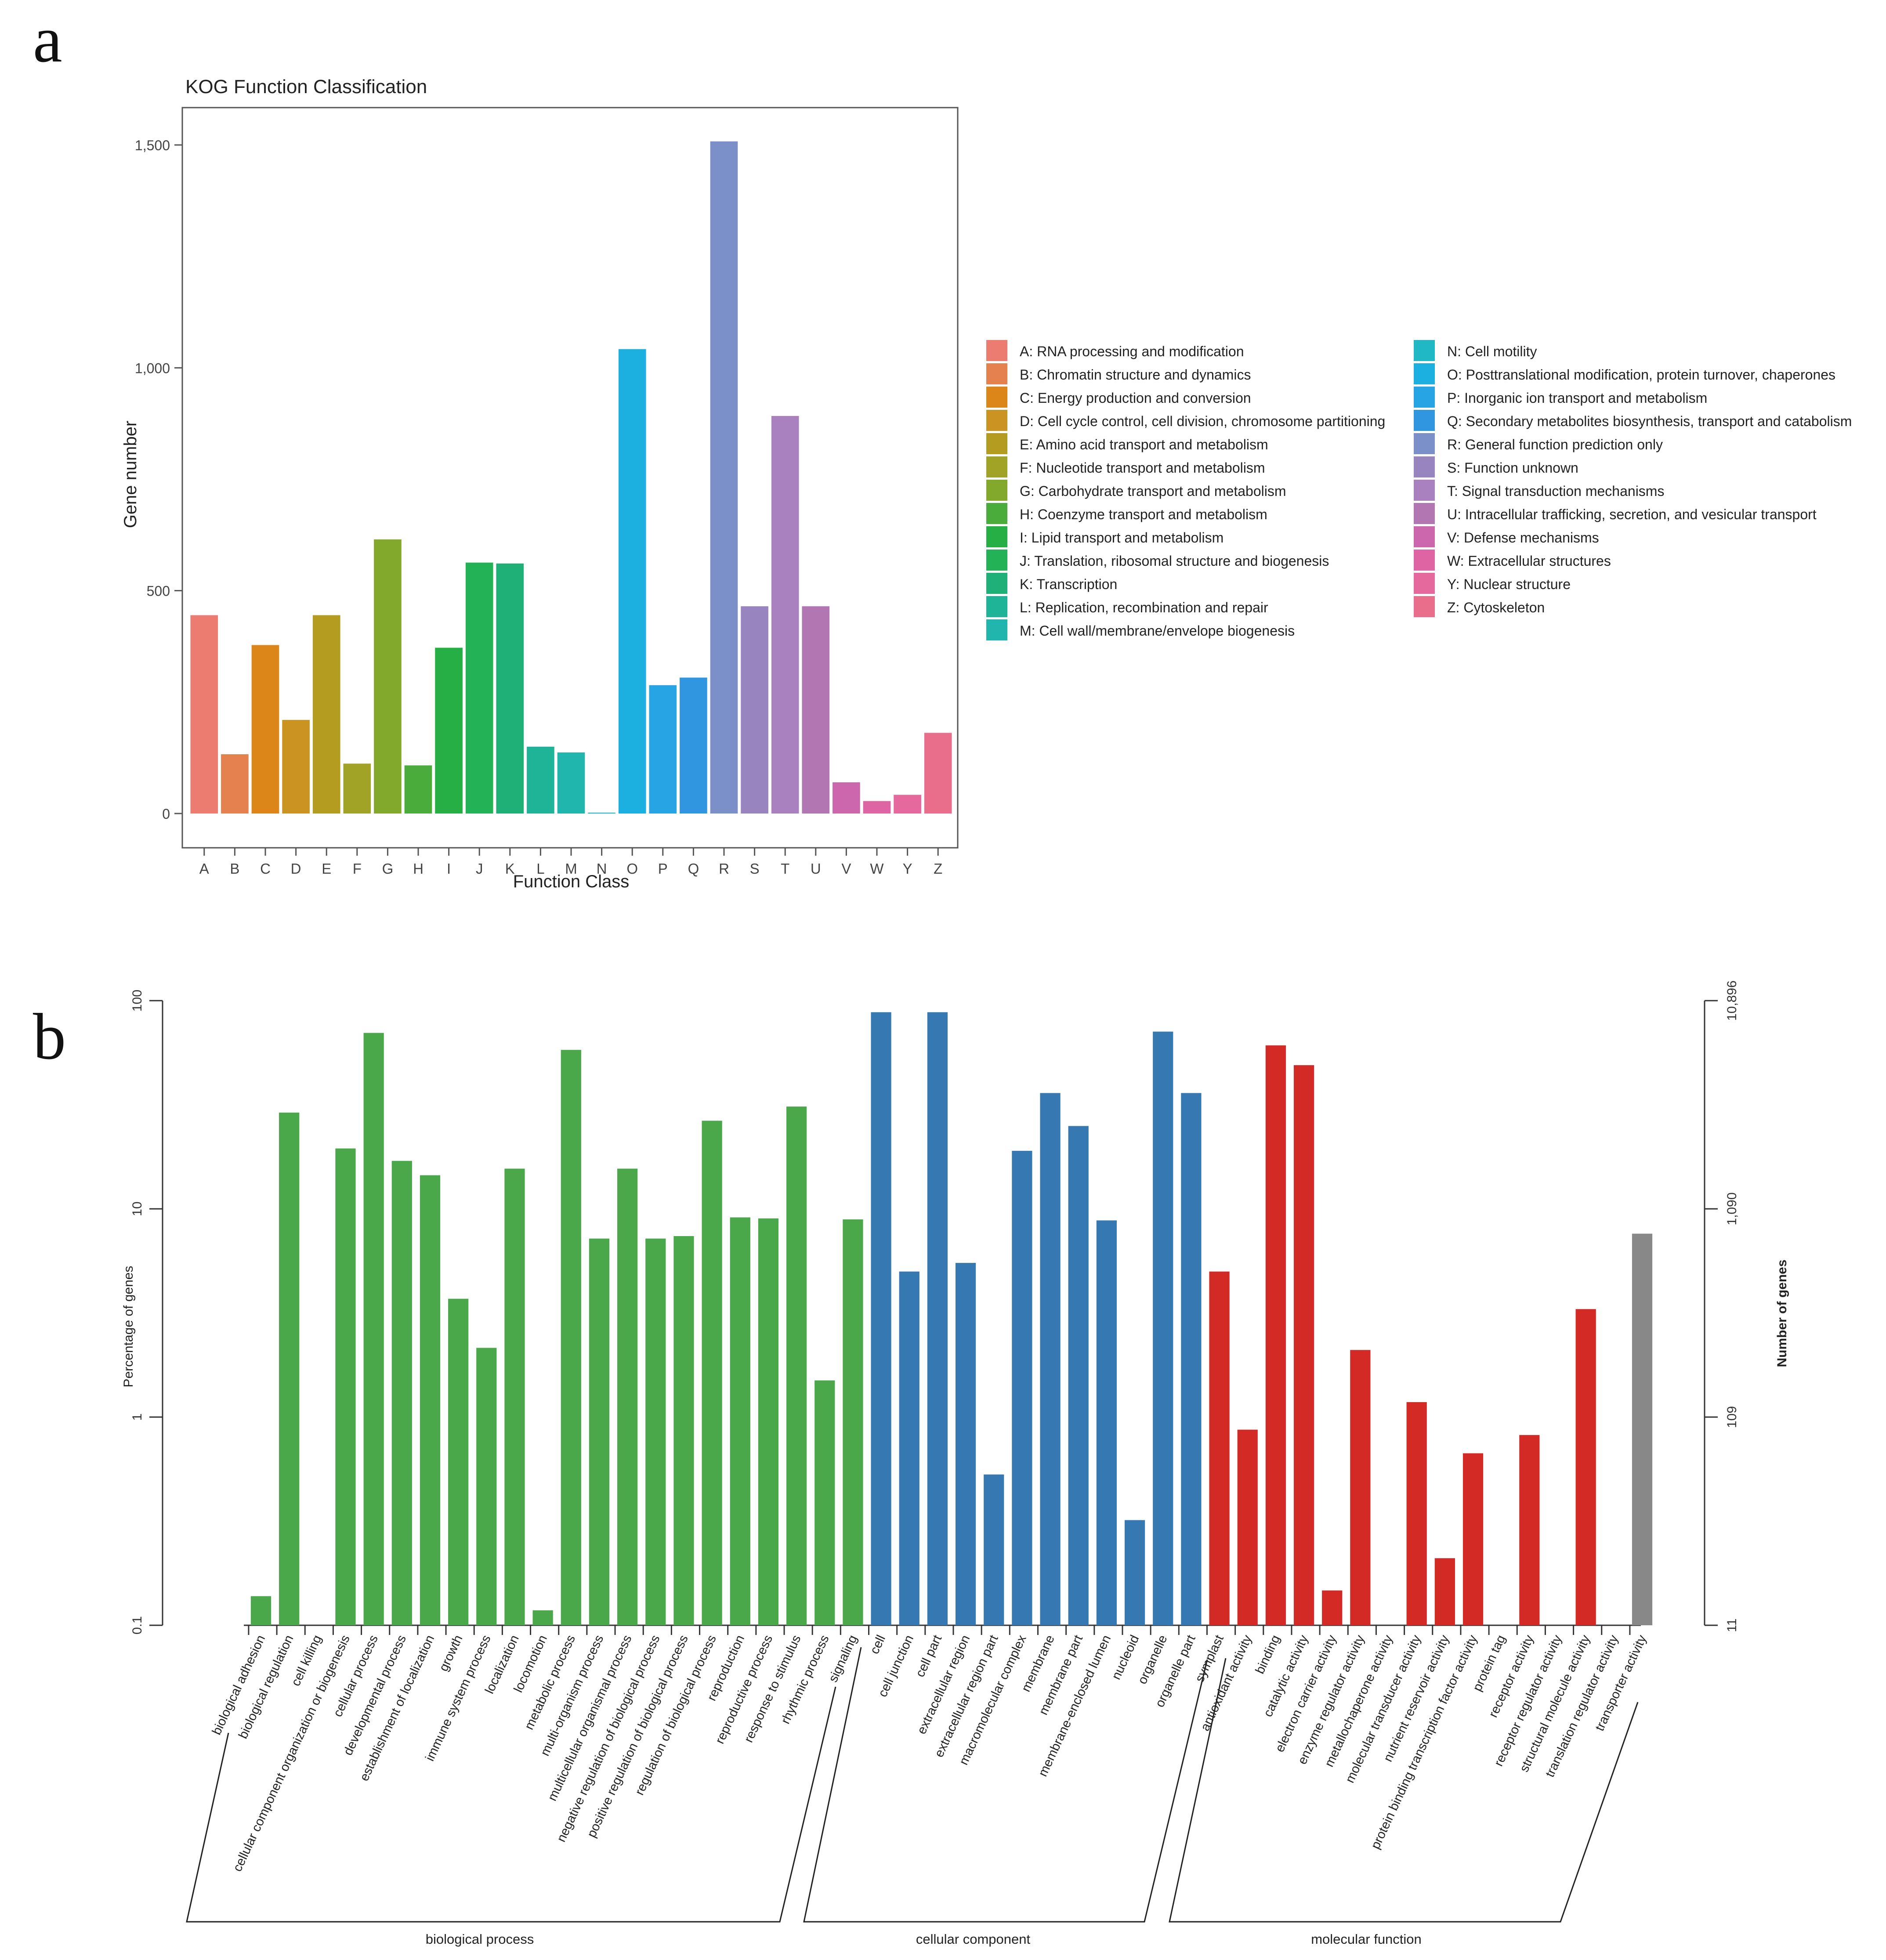  What do you see at coordinates (306, 87) in the screenshot?
I see `kog-chart-title: KOG Function Classification` at bounding box center [306, 87].